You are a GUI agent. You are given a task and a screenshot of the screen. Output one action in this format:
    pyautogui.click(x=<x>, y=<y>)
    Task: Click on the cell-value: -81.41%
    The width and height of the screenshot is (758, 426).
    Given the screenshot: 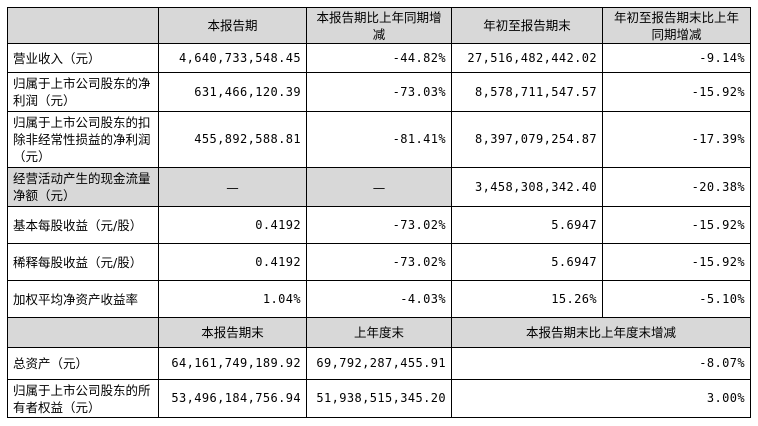 What is the action you would take?
    pyautogui.click(x=379, y=139)
    